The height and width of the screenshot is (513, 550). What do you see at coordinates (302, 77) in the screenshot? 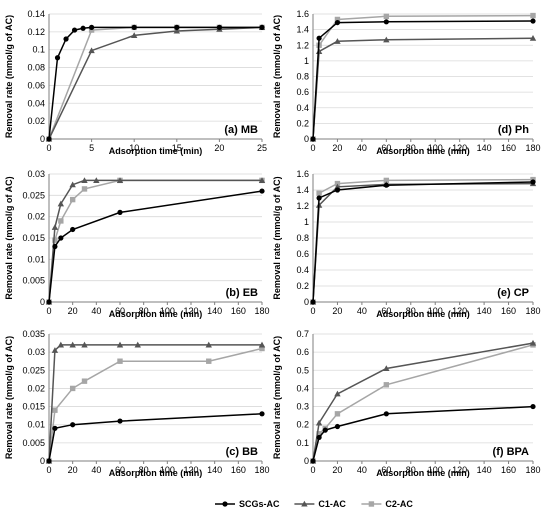
I see `y-tick-label: 0.8` at bounding box center [302, 77].